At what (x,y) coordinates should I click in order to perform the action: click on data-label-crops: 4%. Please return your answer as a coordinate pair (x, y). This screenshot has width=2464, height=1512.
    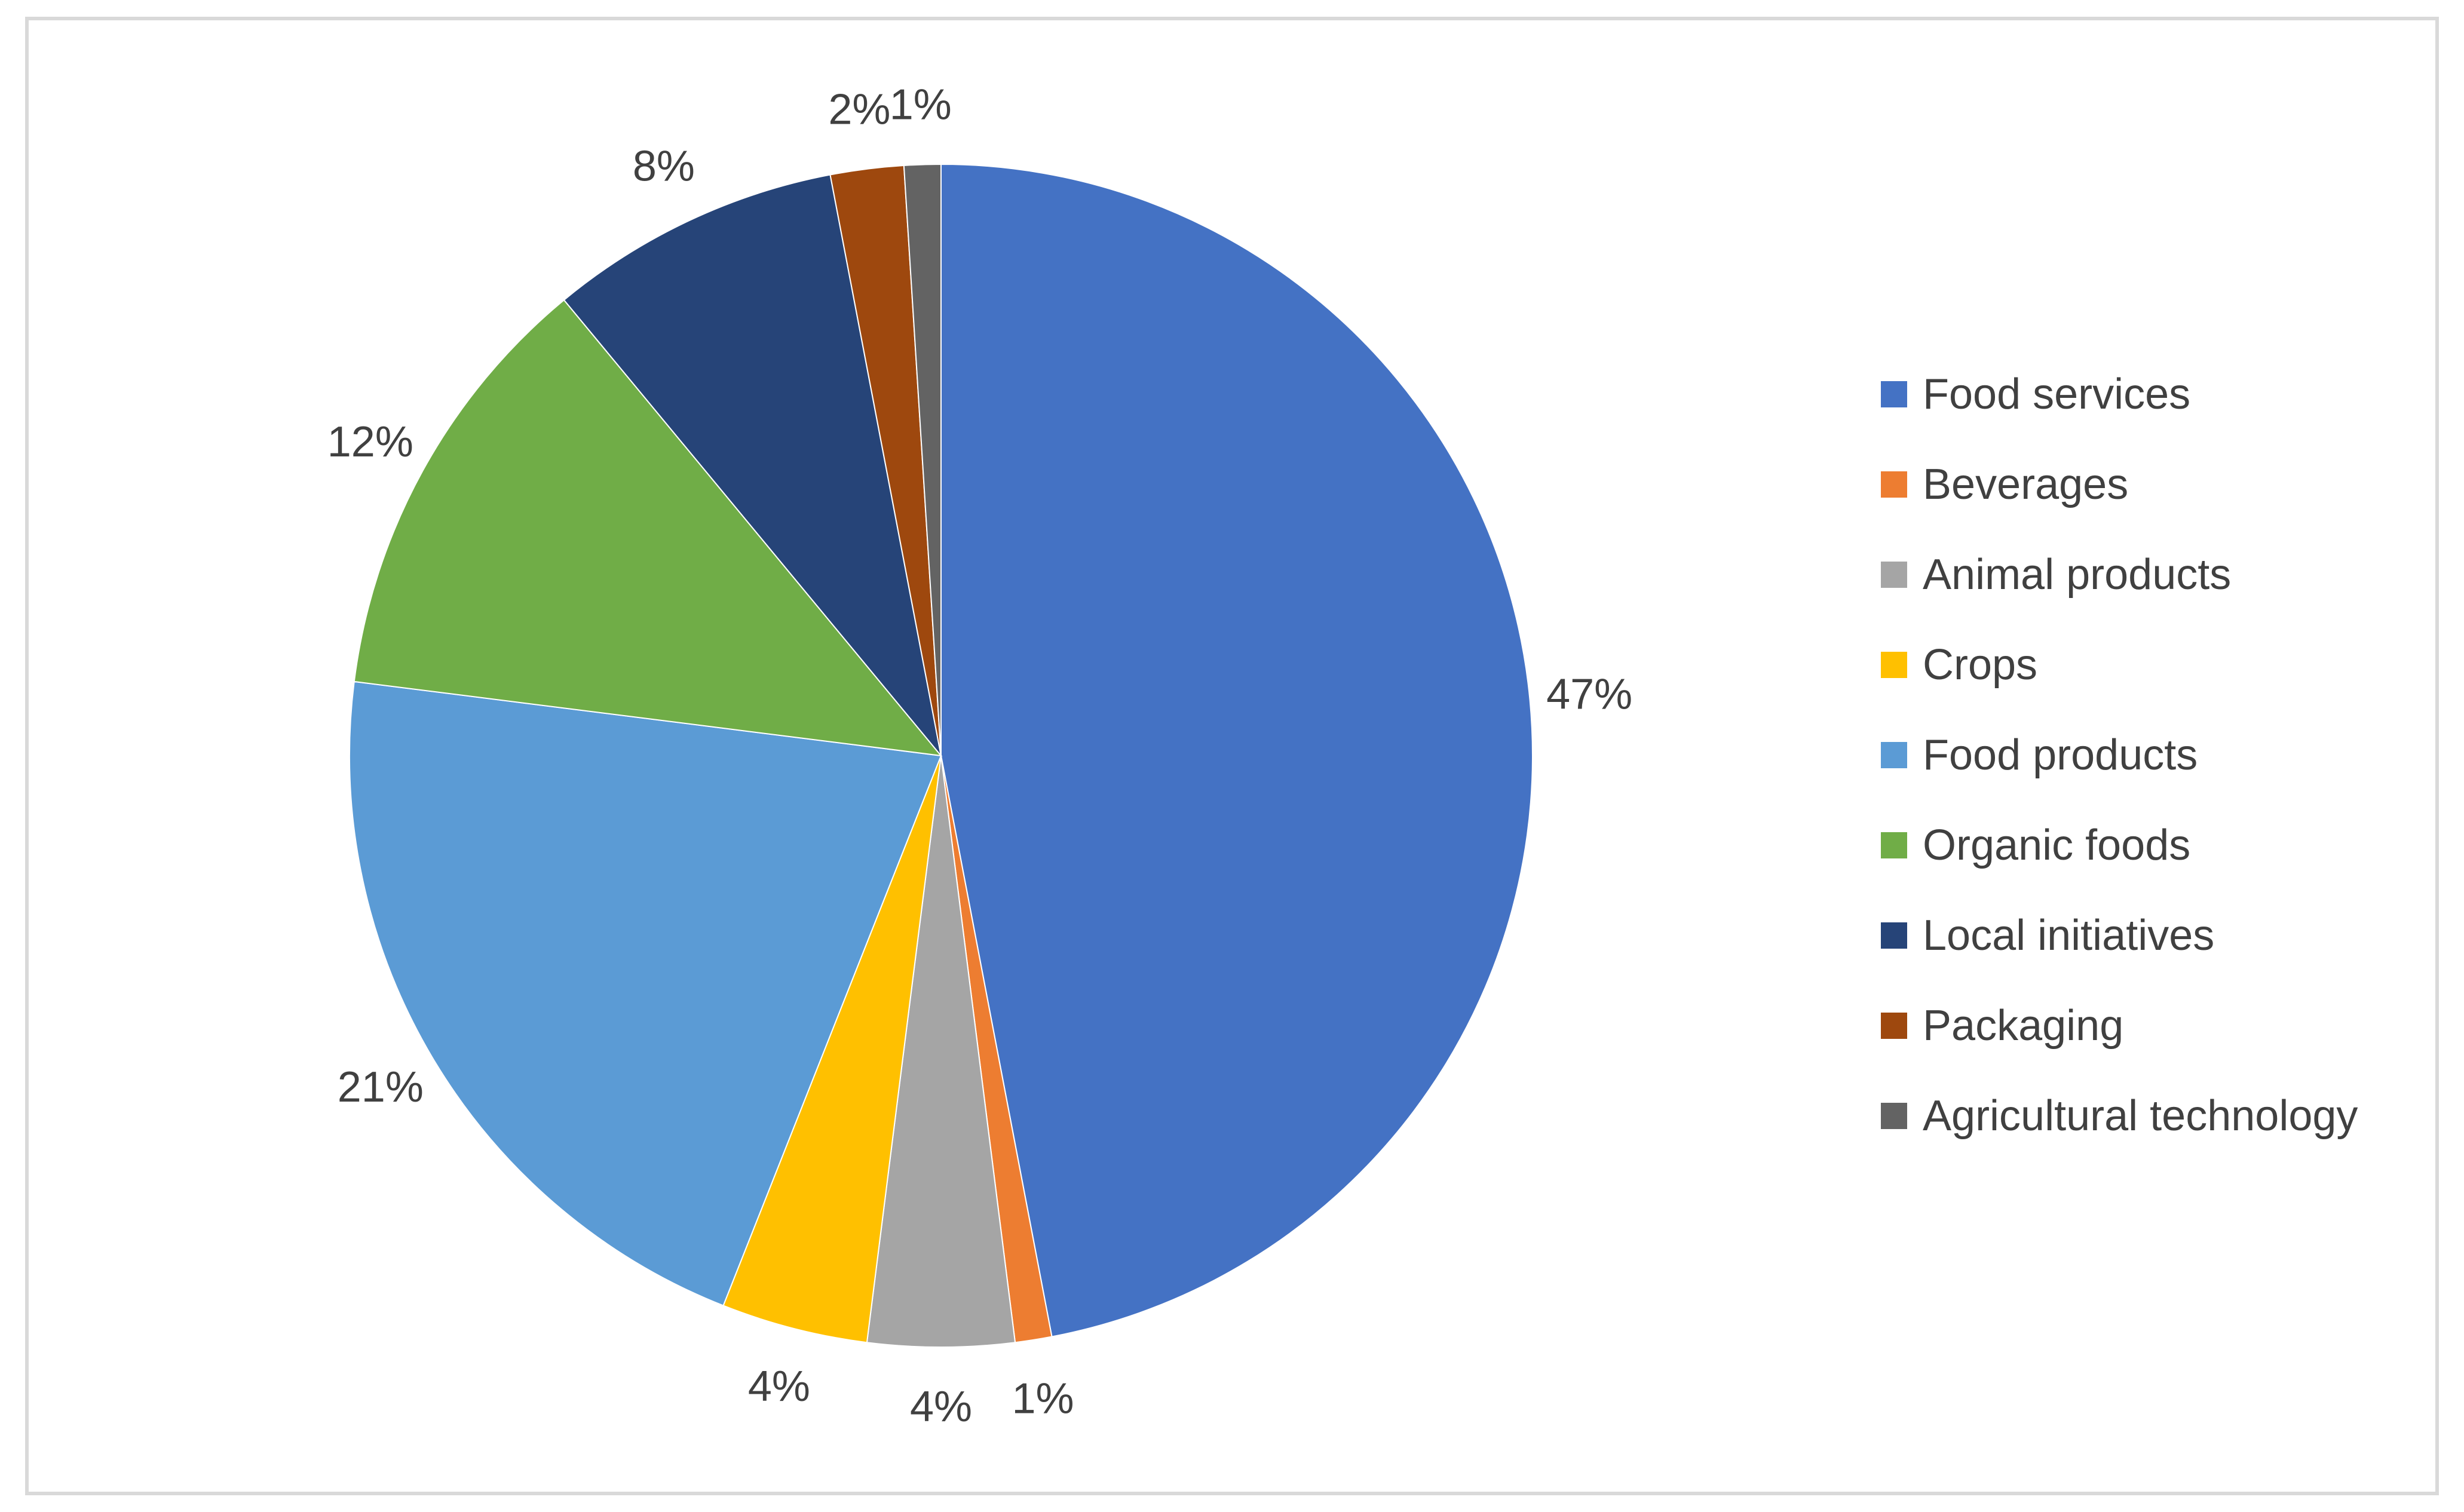
    Looking at the image, I should click on (779, 1386).